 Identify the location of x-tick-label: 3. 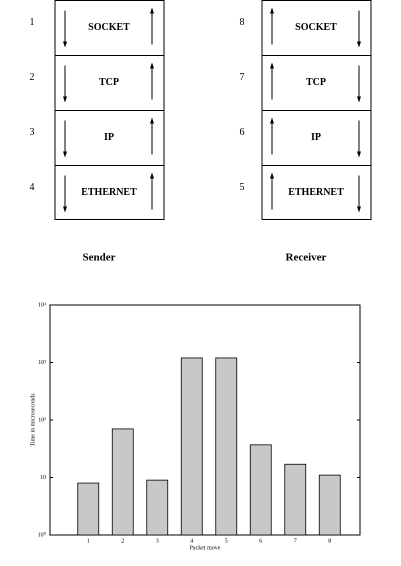
(157, 541).